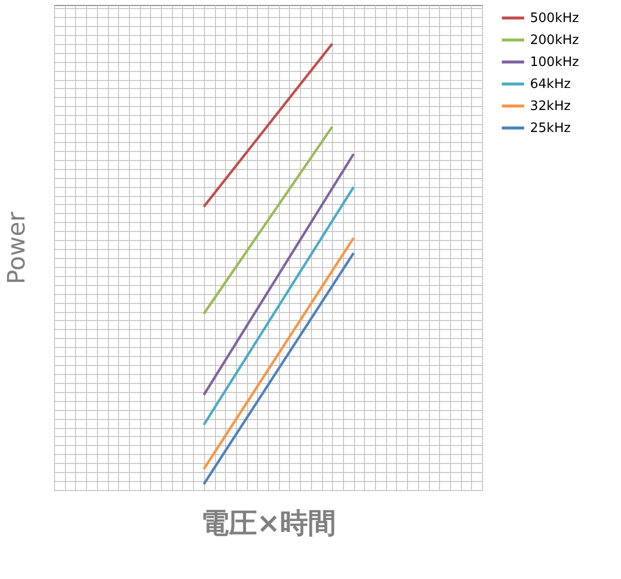 This screenshot has width=621, height=579. Describe the element at coordinates (268, 523) in the screenshot. I see `x-axis-title: 電圧×時間` at that location.